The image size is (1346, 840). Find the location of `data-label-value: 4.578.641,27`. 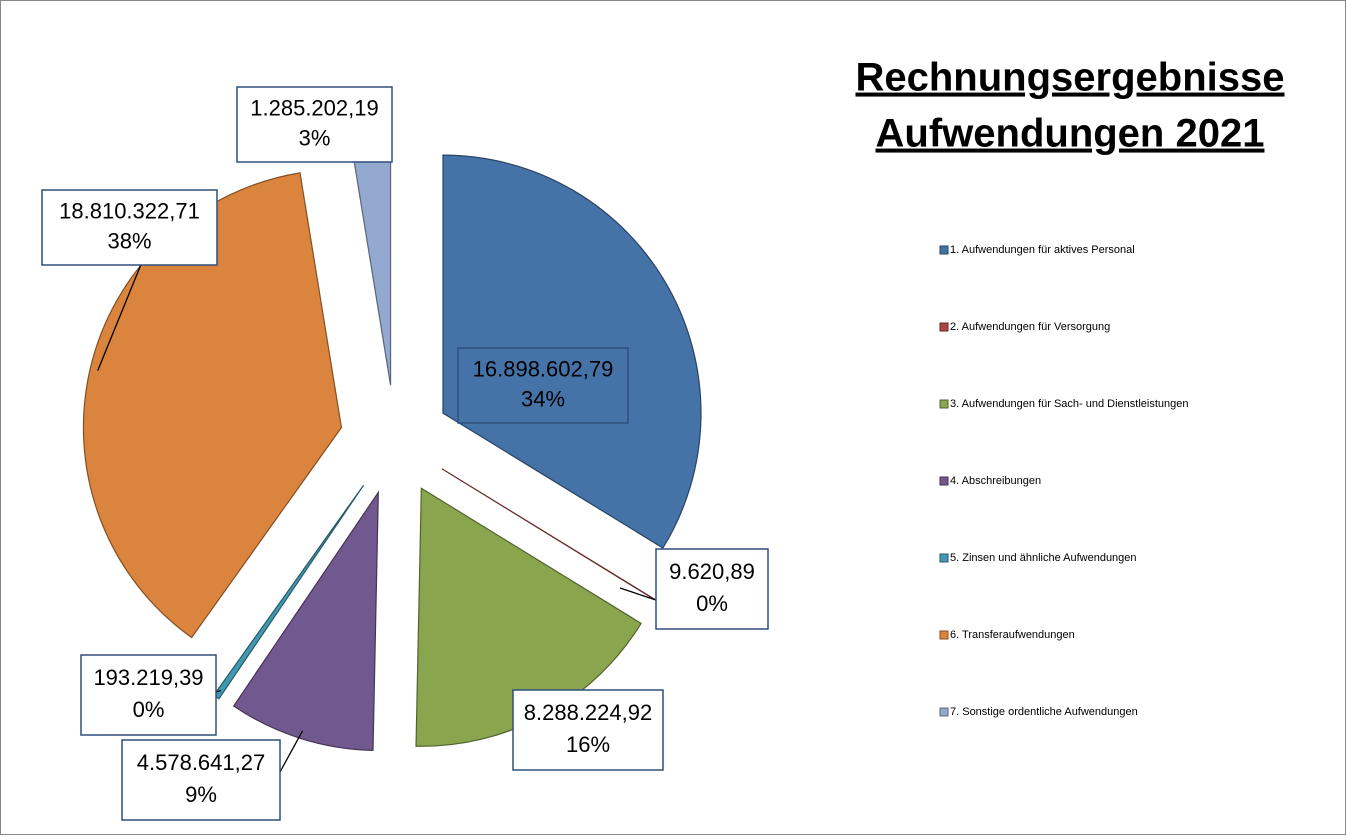

data-label-value: 4.578.641,27 is located at coordinates (201, 762).